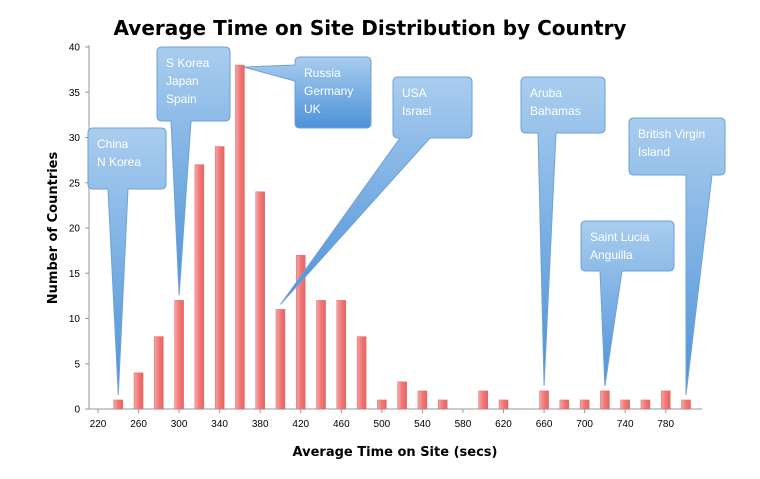 The height and width of the screenshot is (479, 760). I want to click on callout-4: Aruba Bahamas, so click(563, 231).